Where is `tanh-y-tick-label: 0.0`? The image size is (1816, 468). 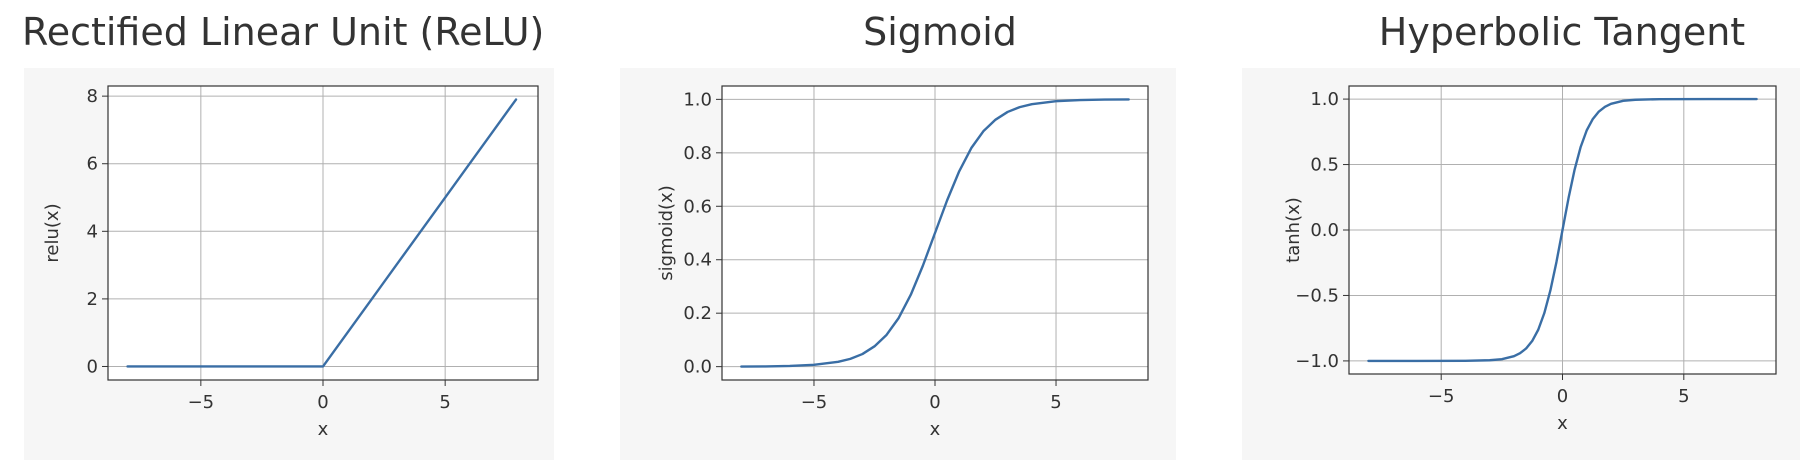 tanh-y-tick-label: 0.0 is located at coordinates (1324, 230).